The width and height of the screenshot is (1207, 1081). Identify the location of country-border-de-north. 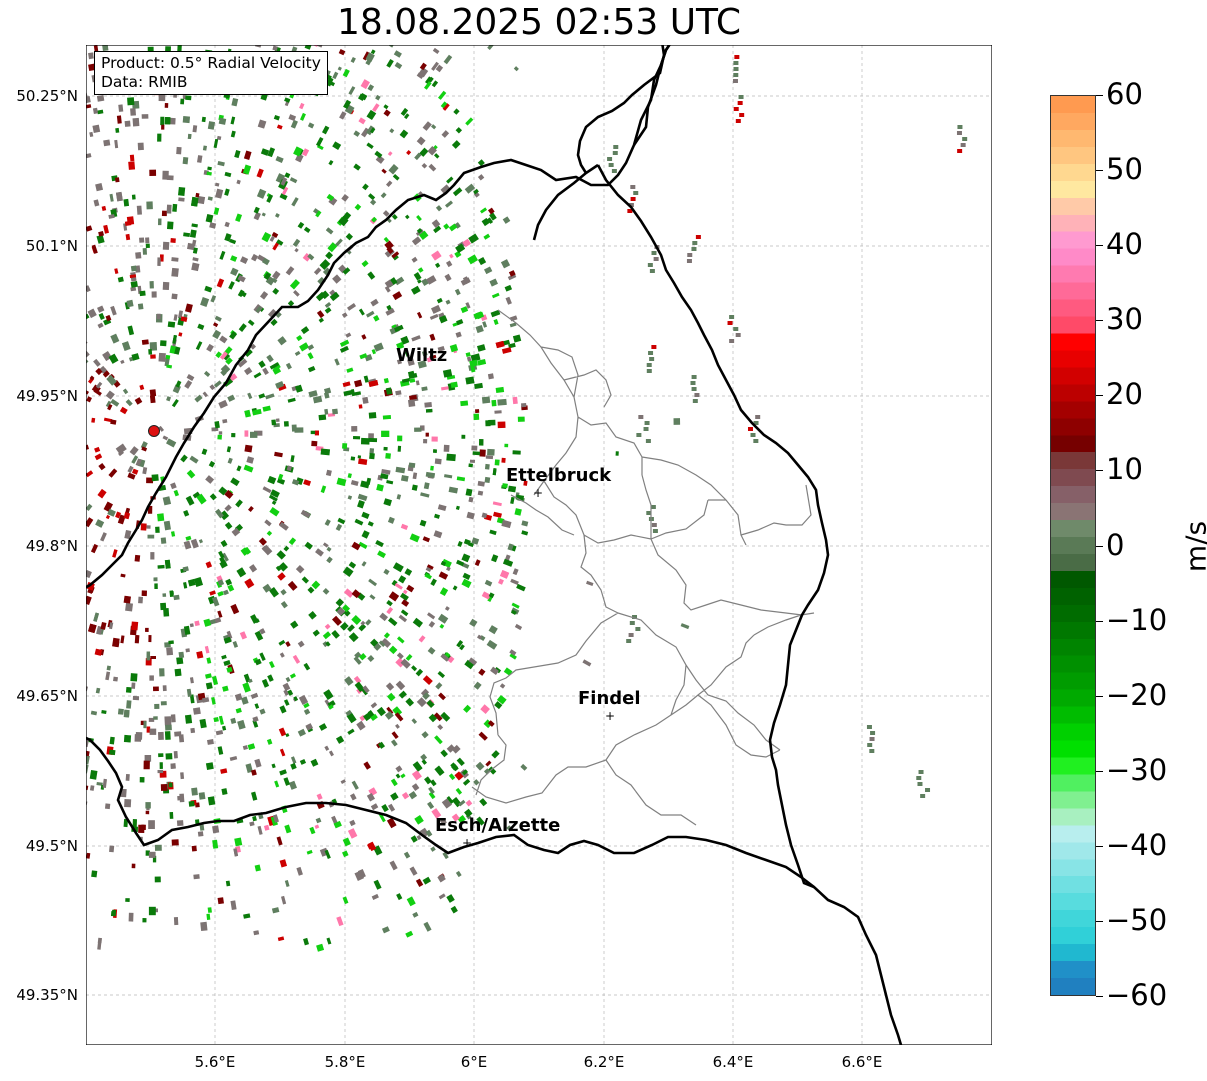
(621, 109).